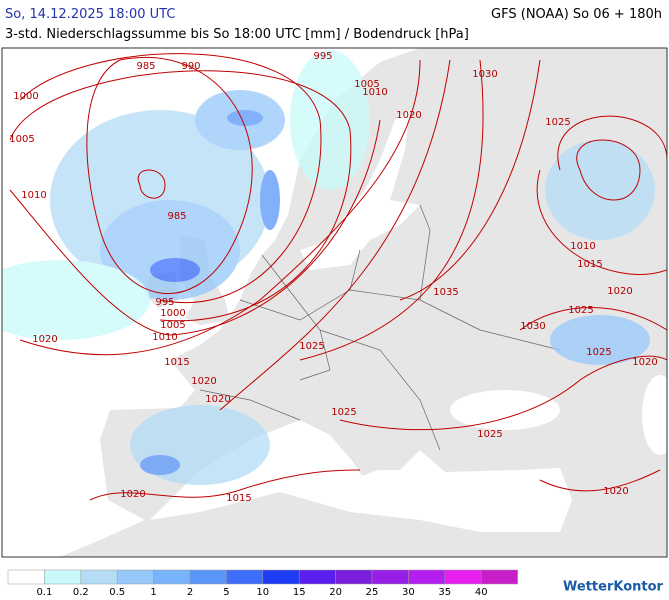 This screenshot has height=600, width=669. Describe the element at coordinates (444, 592) in the screenshot. I see `legend-label: 35` at that location.